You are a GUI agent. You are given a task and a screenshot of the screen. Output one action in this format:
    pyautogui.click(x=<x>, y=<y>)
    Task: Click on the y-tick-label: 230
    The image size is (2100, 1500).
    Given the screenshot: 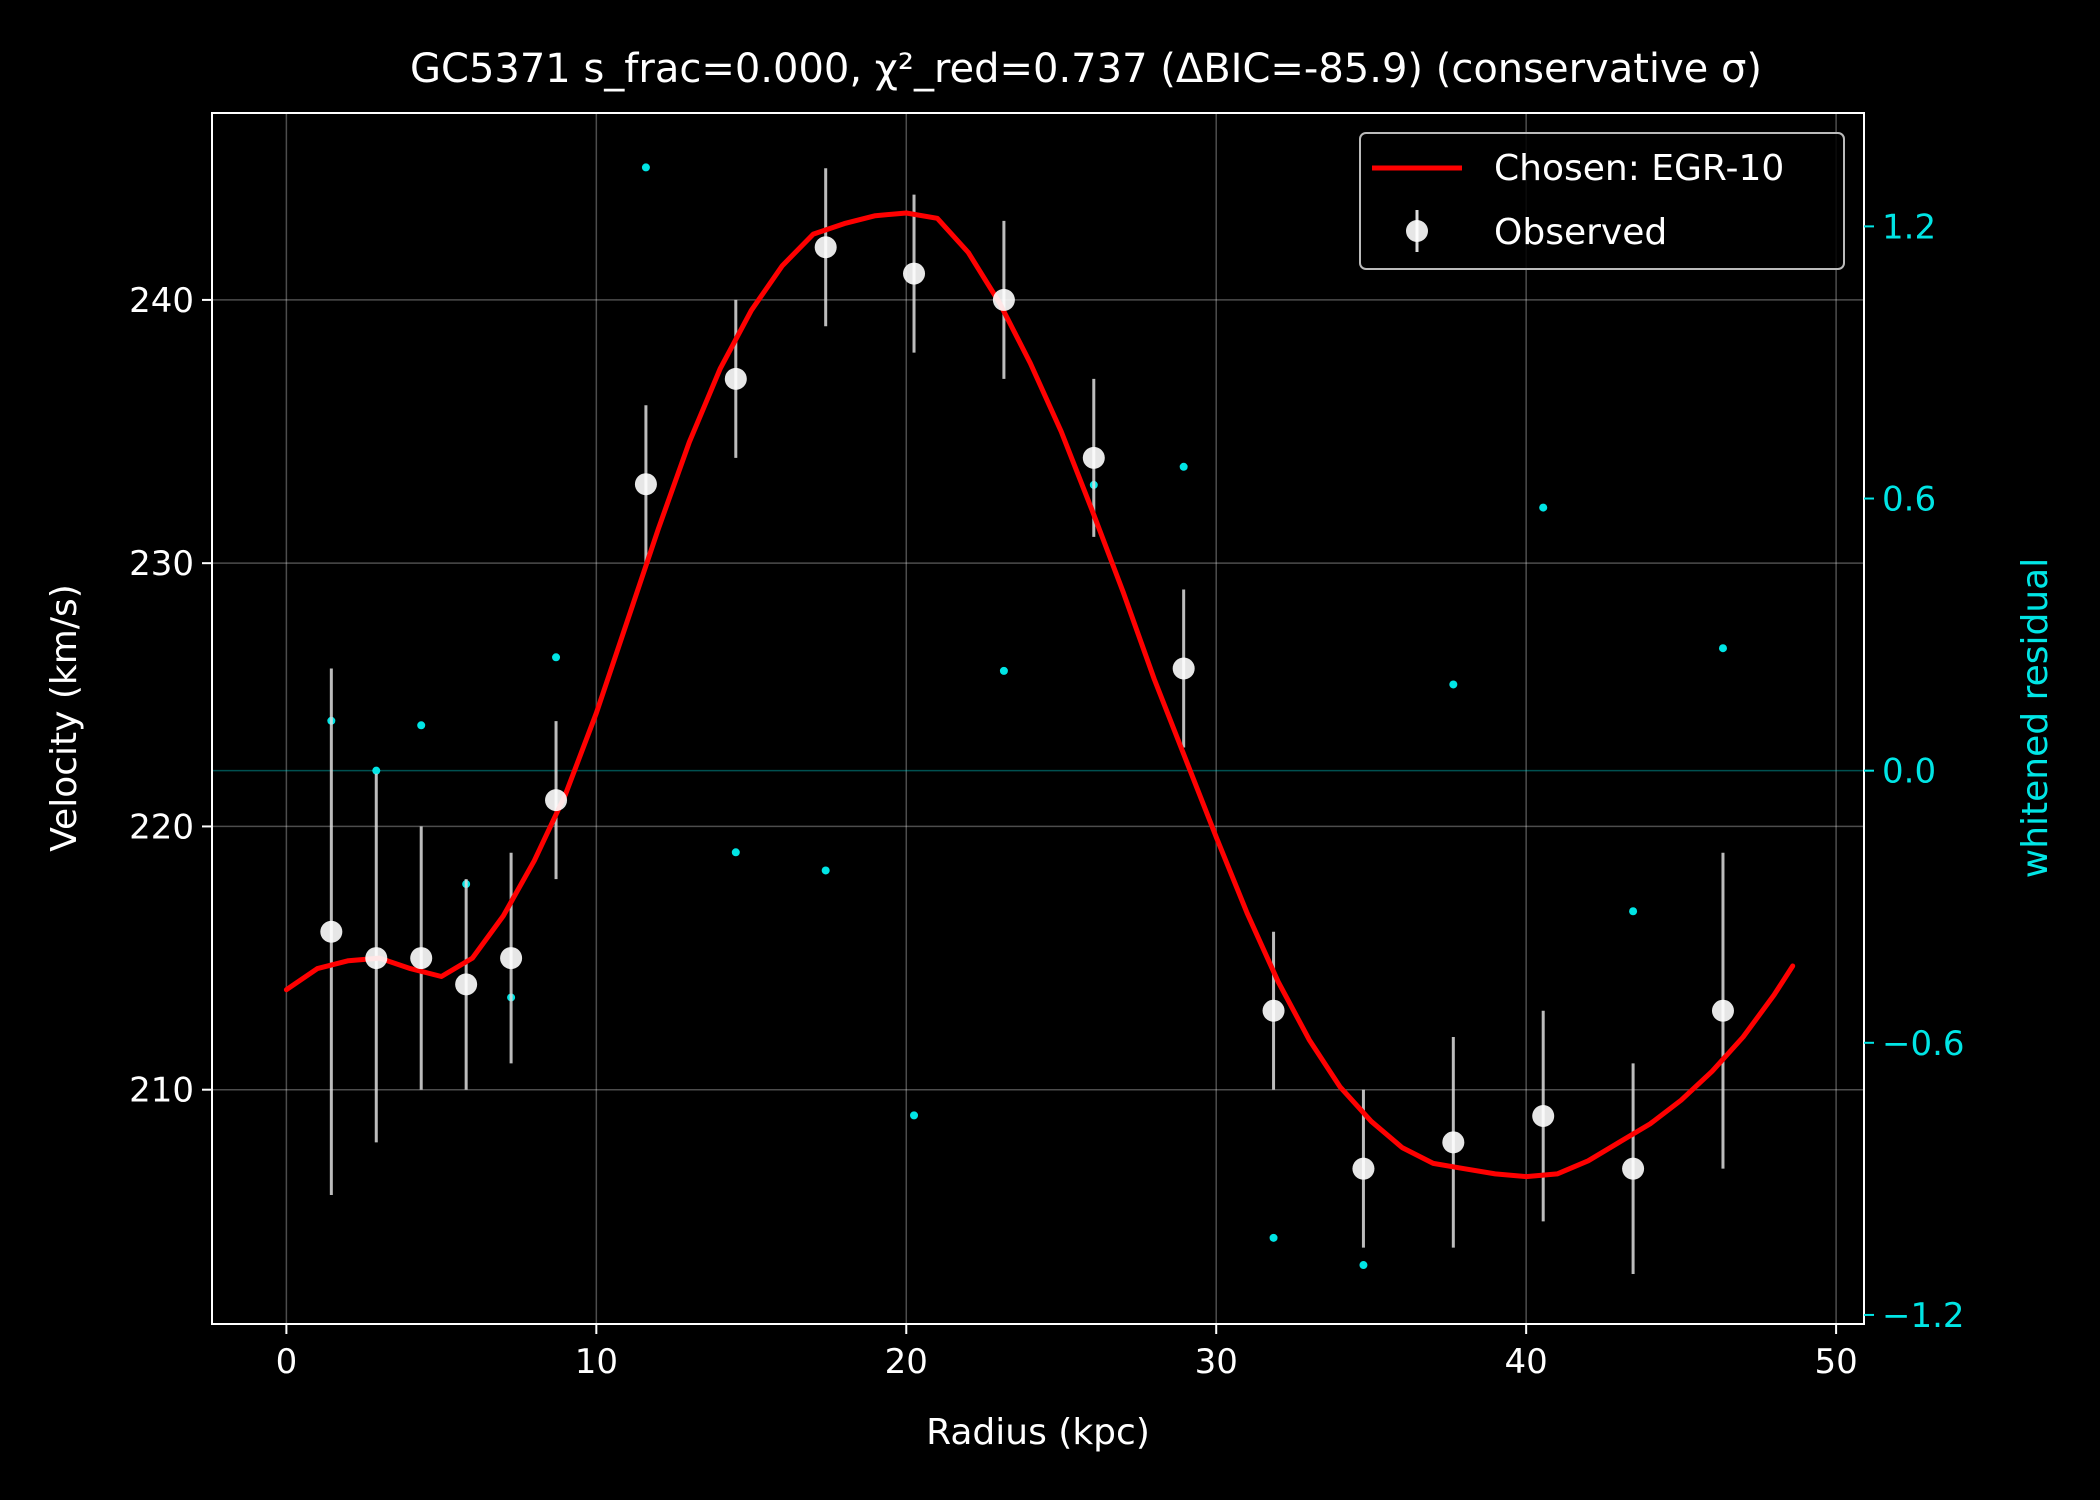 What is the action you would take?
    pyautogui.click(x=161, y=564)
    